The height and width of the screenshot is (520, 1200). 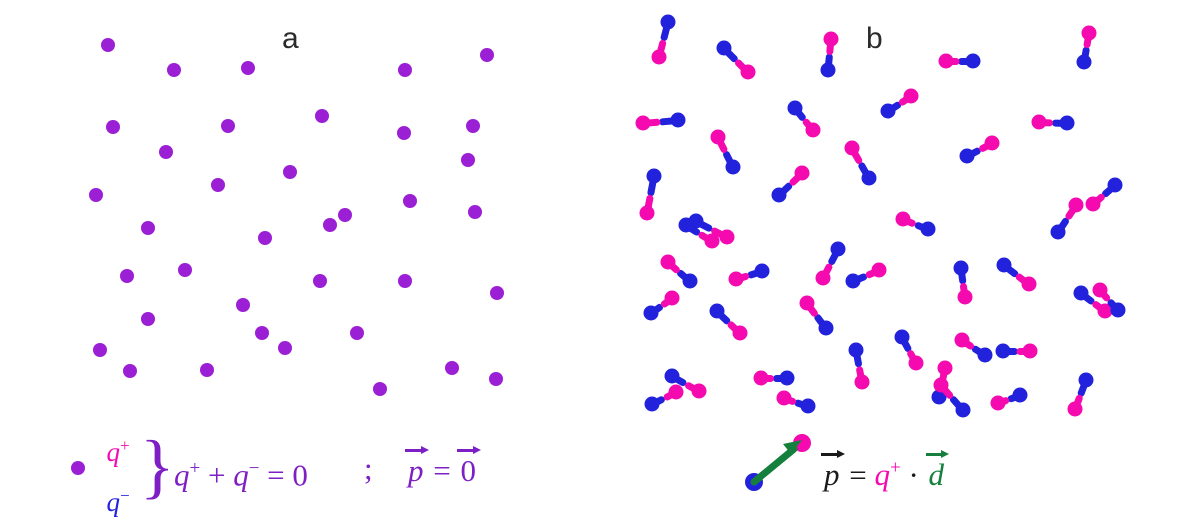 I want to click on eq-a-plus: +, so click(x=216, y=475).